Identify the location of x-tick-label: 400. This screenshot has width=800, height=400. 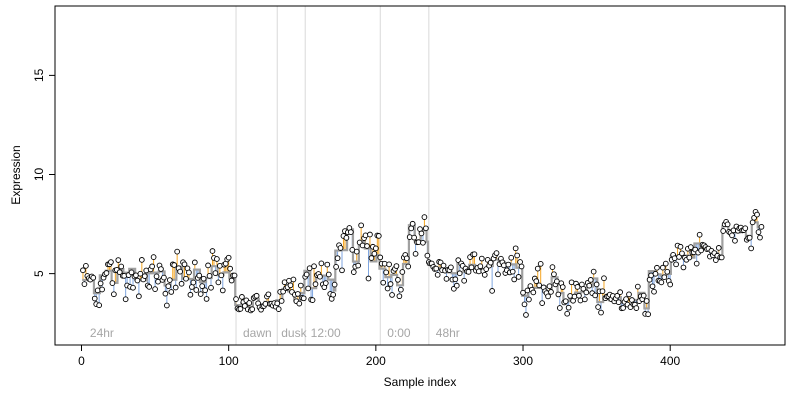
(670, 361).